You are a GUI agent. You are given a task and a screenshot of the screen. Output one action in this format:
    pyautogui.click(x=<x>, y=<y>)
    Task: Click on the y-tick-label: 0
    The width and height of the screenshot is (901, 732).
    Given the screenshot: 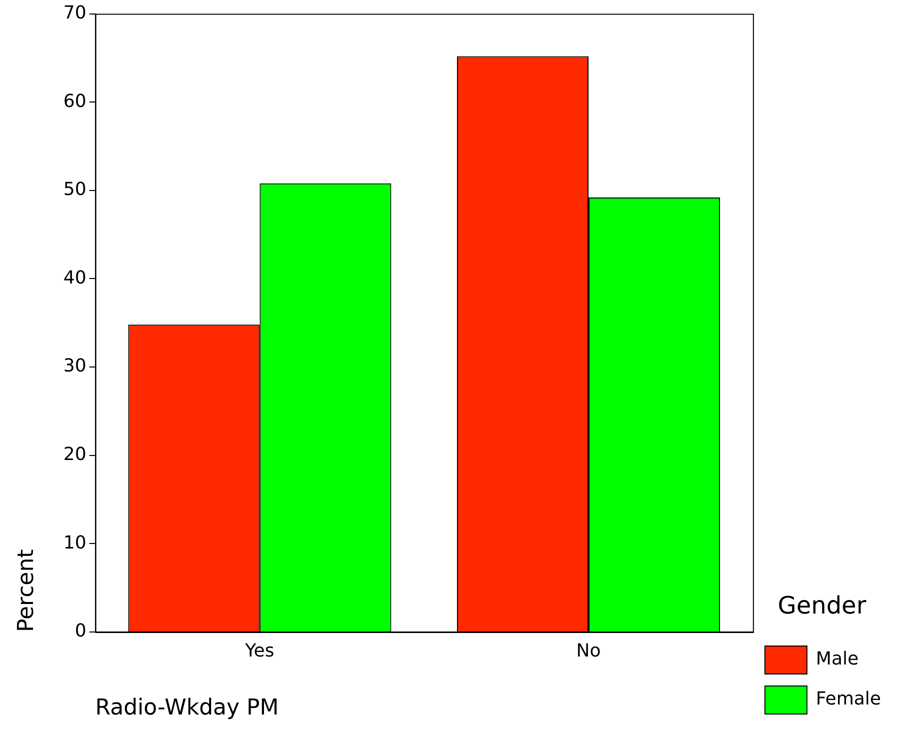 What is the action you would take?
    pyautogui.click(x=80, y=631)
    